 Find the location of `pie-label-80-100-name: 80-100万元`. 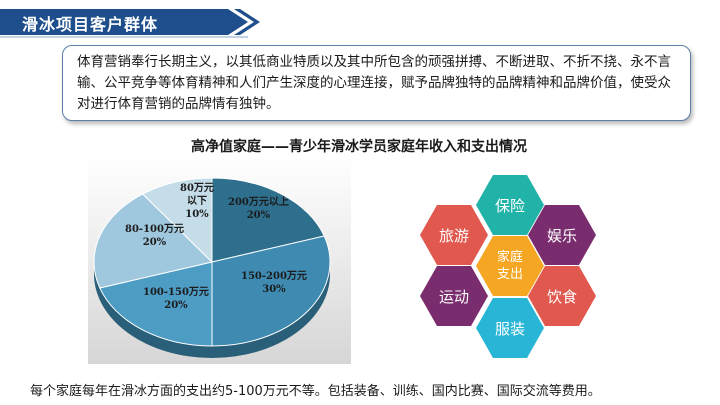

pie-label-80-100-name: 80-100万元 is located at coordinates (154, 229).